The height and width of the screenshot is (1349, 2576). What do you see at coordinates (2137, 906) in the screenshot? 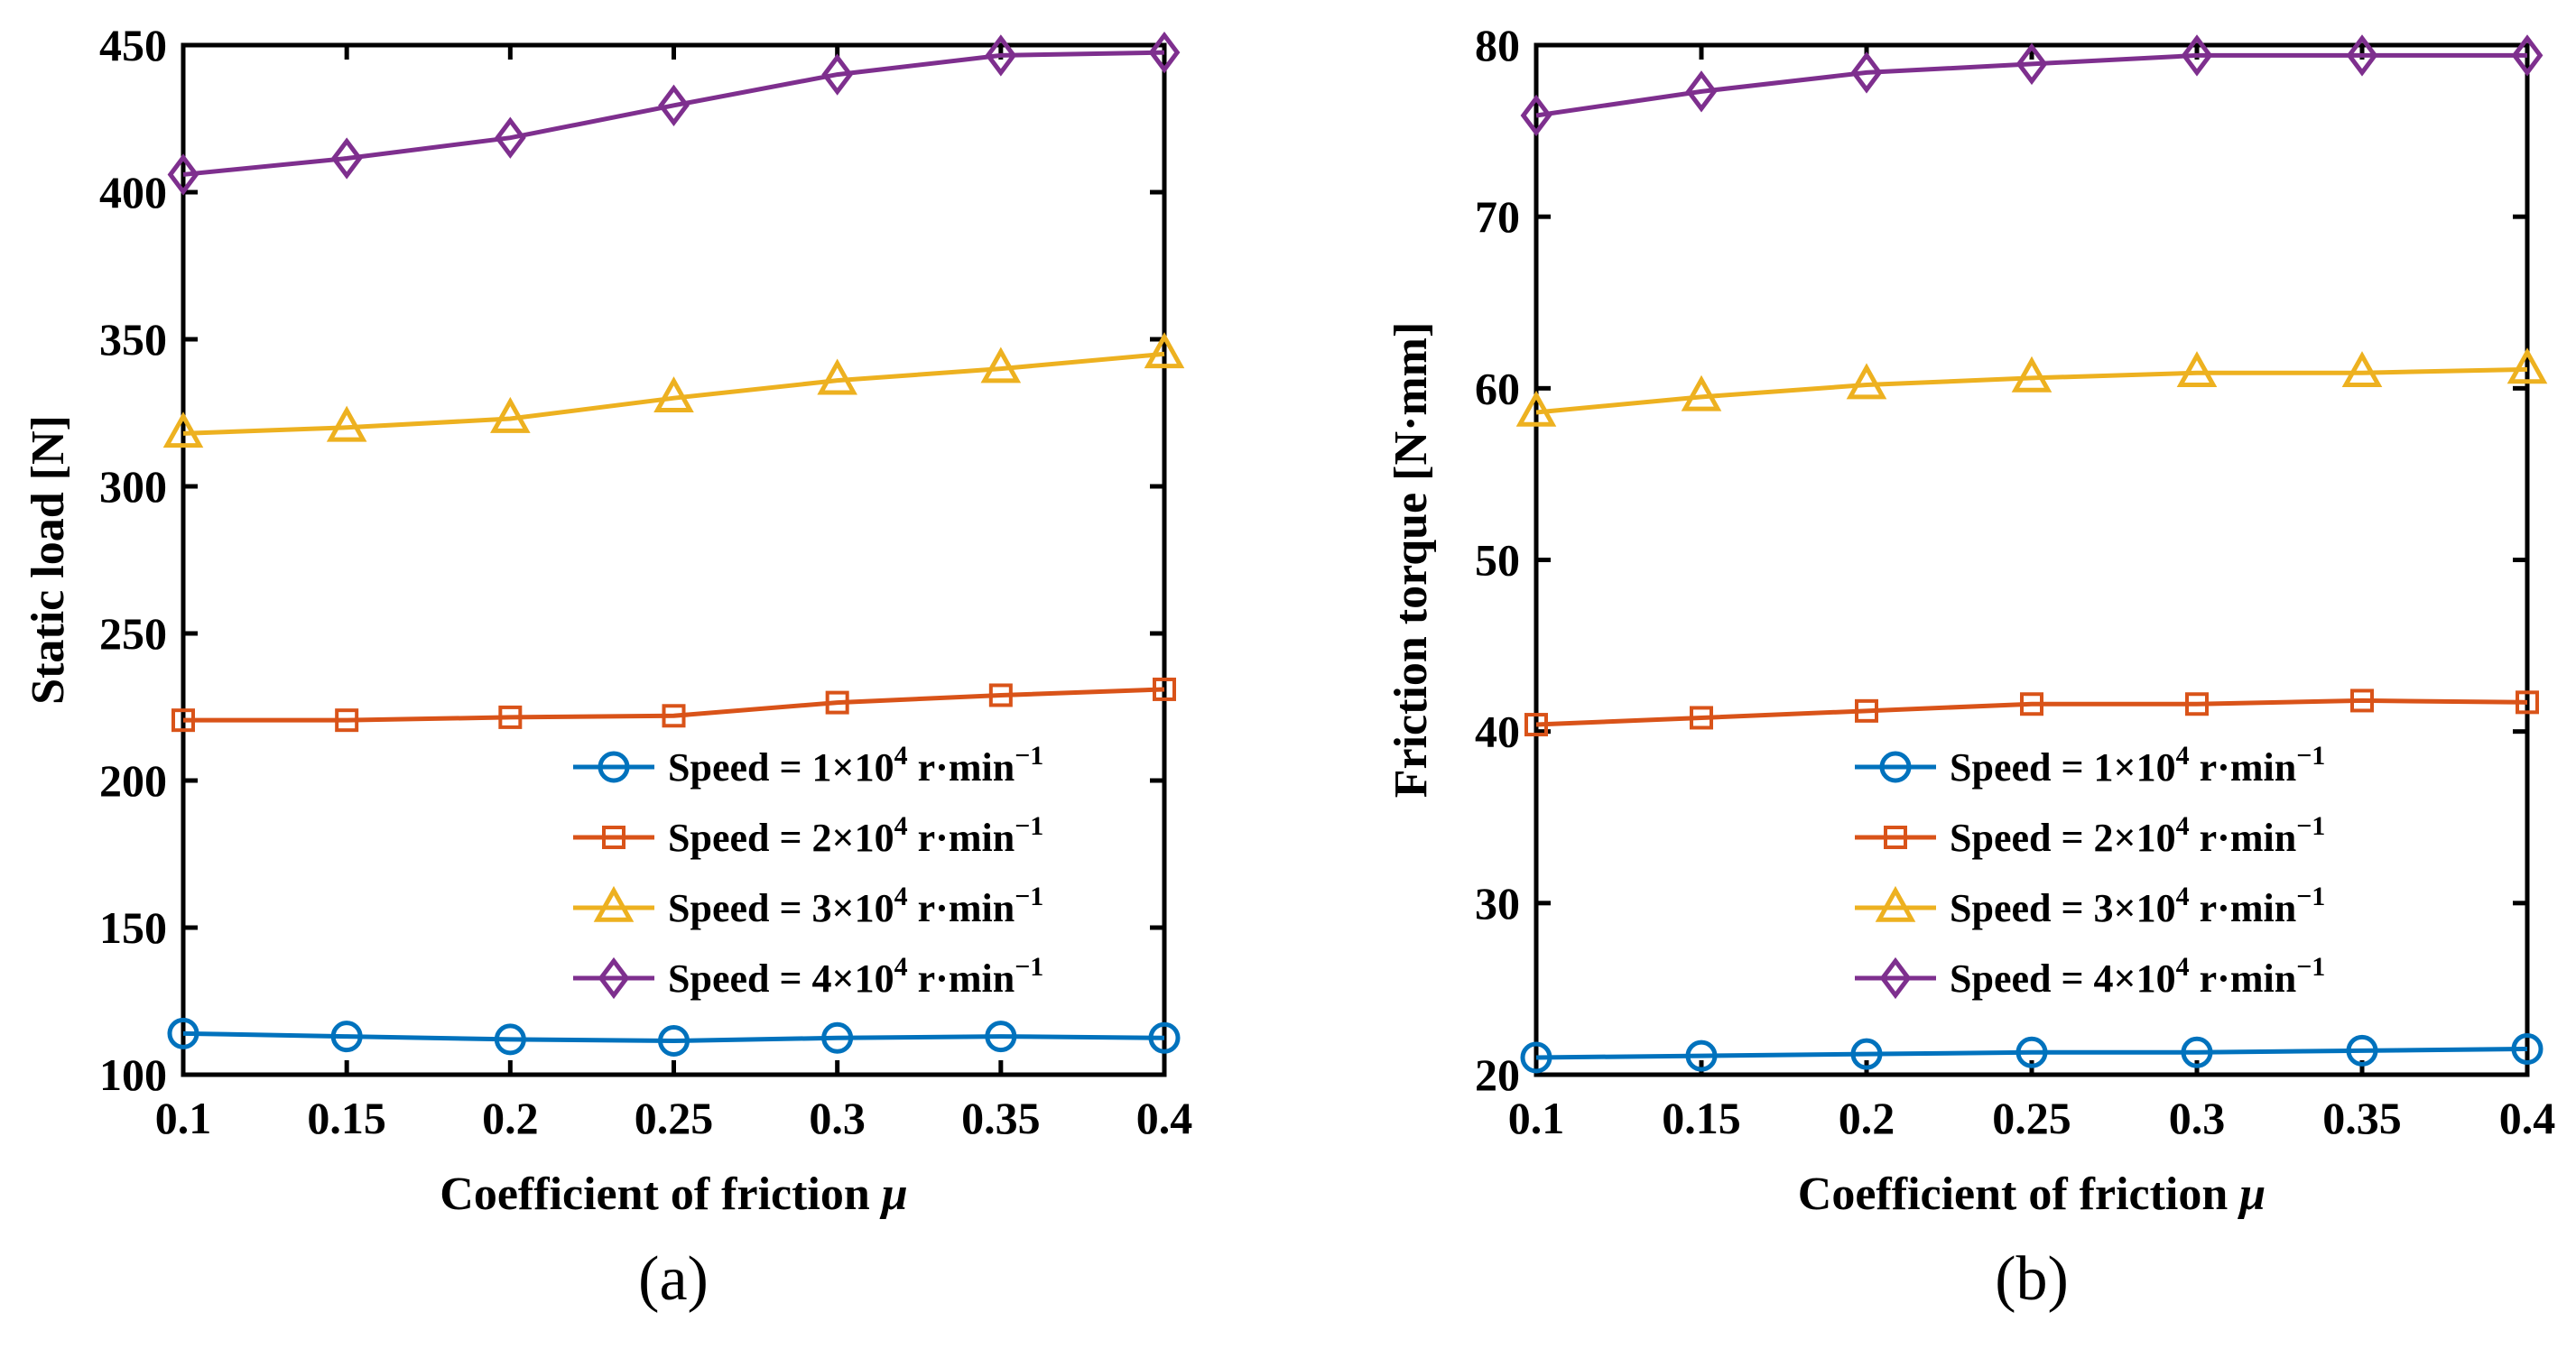
I see `legend-entry: Speed = 3×104 r·min−1` at bounding box center [2137, 906].